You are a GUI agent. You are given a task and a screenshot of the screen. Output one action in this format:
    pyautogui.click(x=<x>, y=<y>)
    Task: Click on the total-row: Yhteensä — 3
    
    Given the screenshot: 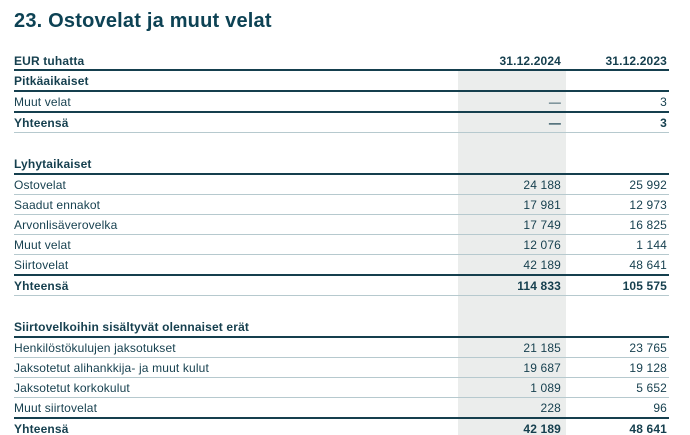 What is the action you would take?
    pyautogui.click(x=341, y=122)
    